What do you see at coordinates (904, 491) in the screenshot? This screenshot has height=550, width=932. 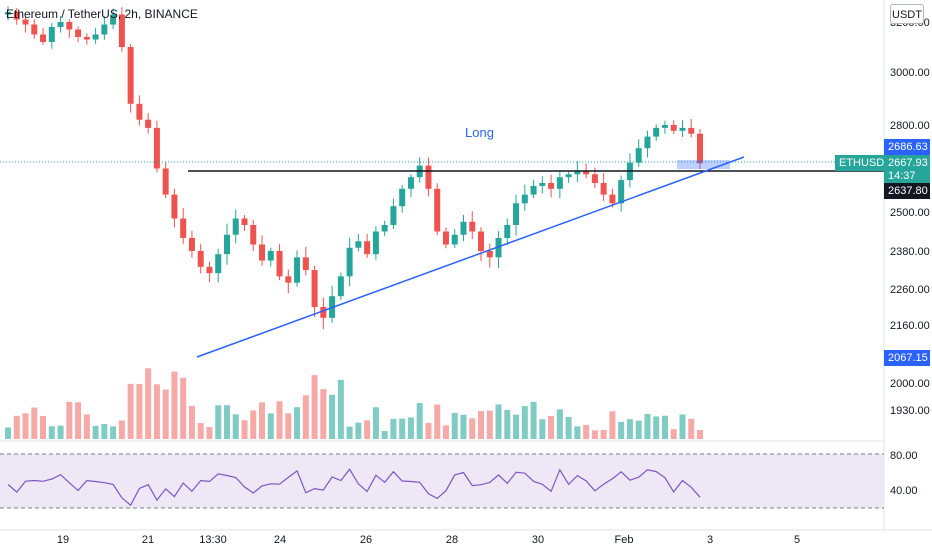 I see `rsi-scale-label: 40.00` at bounding box center [904, 491].